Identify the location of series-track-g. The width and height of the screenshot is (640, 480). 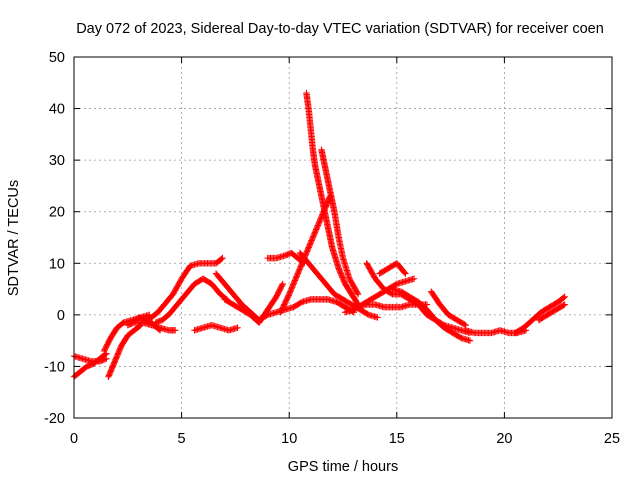
(191, 300).